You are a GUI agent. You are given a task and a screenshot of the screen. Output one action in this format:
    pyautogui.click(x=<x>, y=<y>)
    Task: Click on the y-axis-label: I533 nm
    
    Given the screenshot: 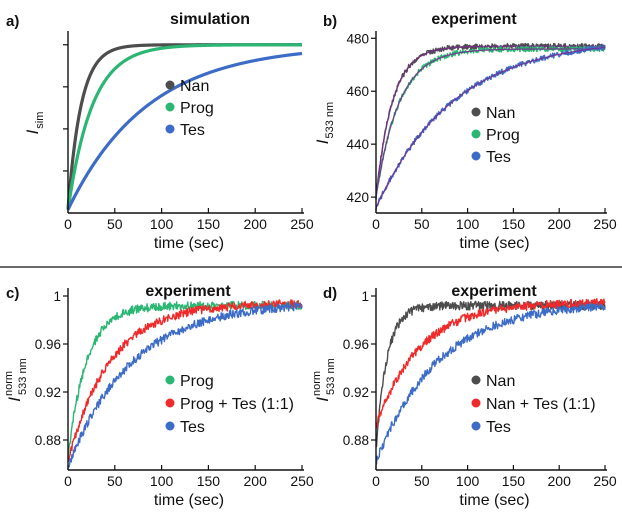 What is the action you would take?
    pyautogui.click(x=324, y=123)
    